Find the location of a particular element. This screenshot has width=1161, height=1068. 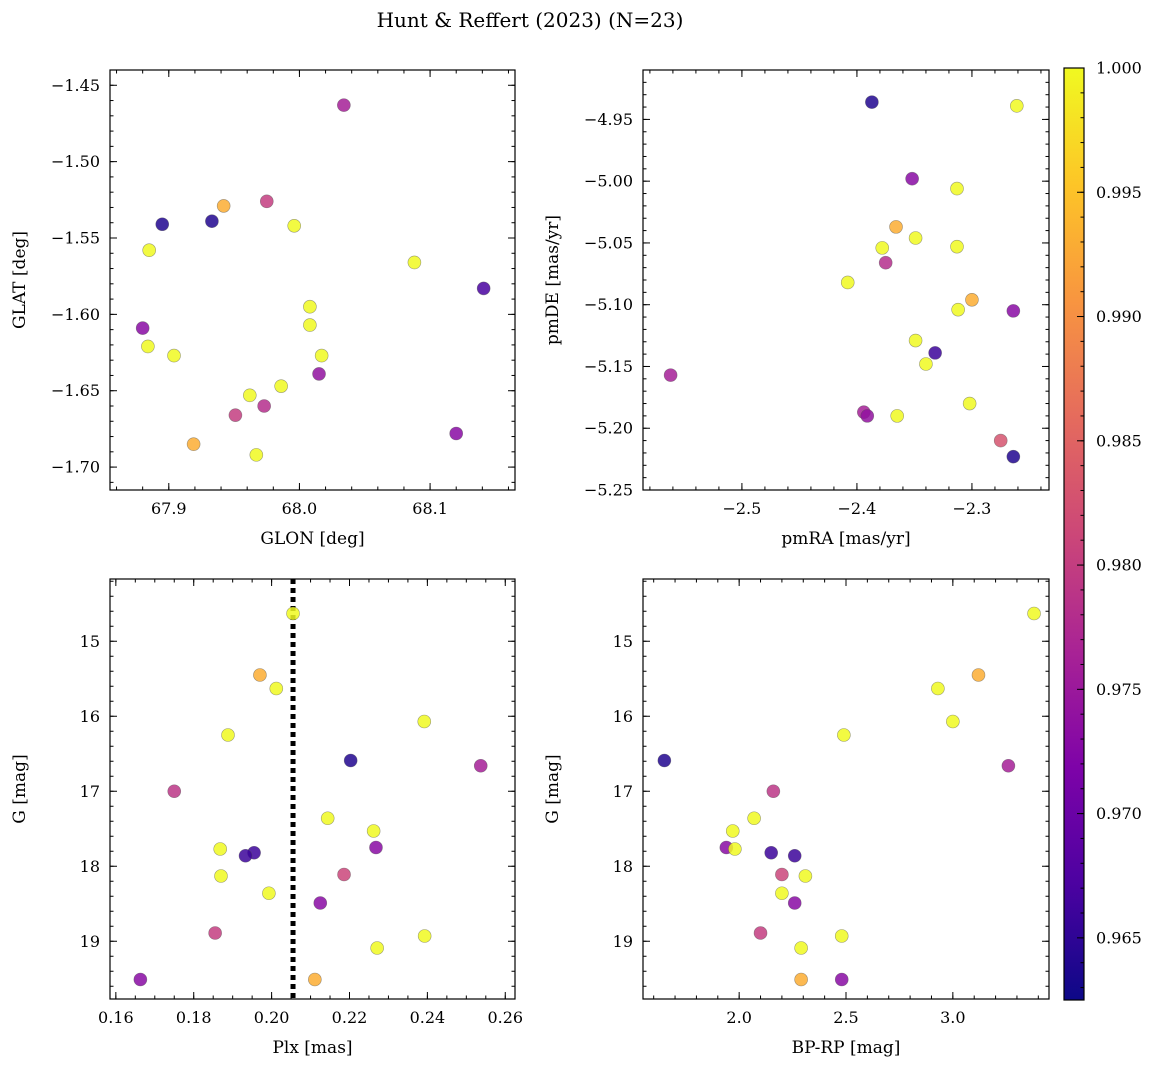

x-tick-label: 68.0 is located at coordinates (300, 508).